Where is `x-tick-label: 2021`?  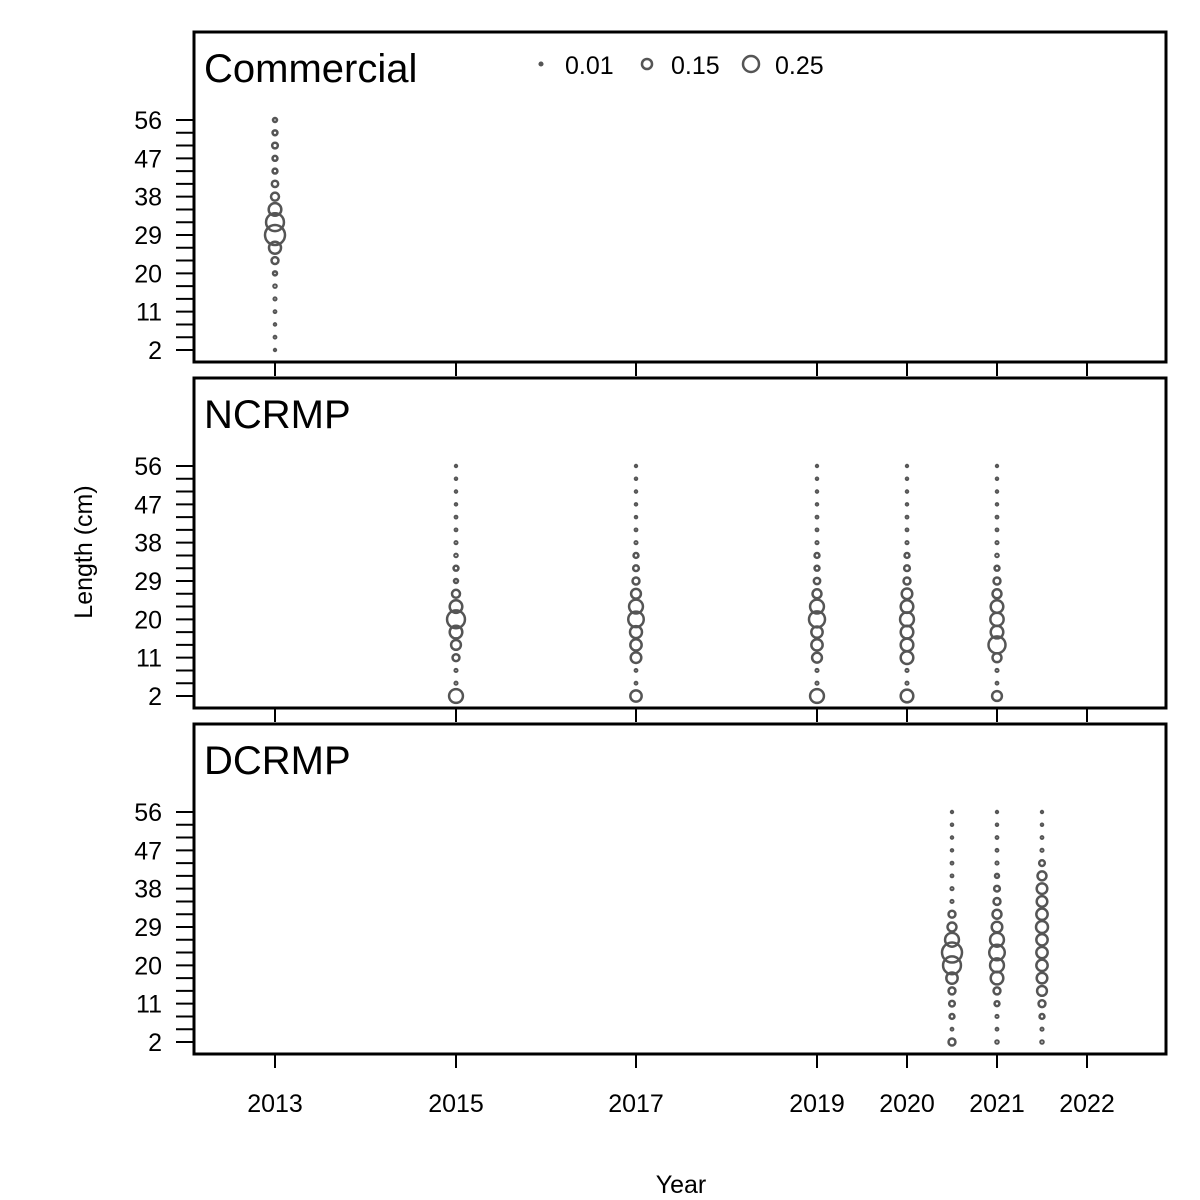
x-tick-label: 2021 is located at coordinates (997, 1104).